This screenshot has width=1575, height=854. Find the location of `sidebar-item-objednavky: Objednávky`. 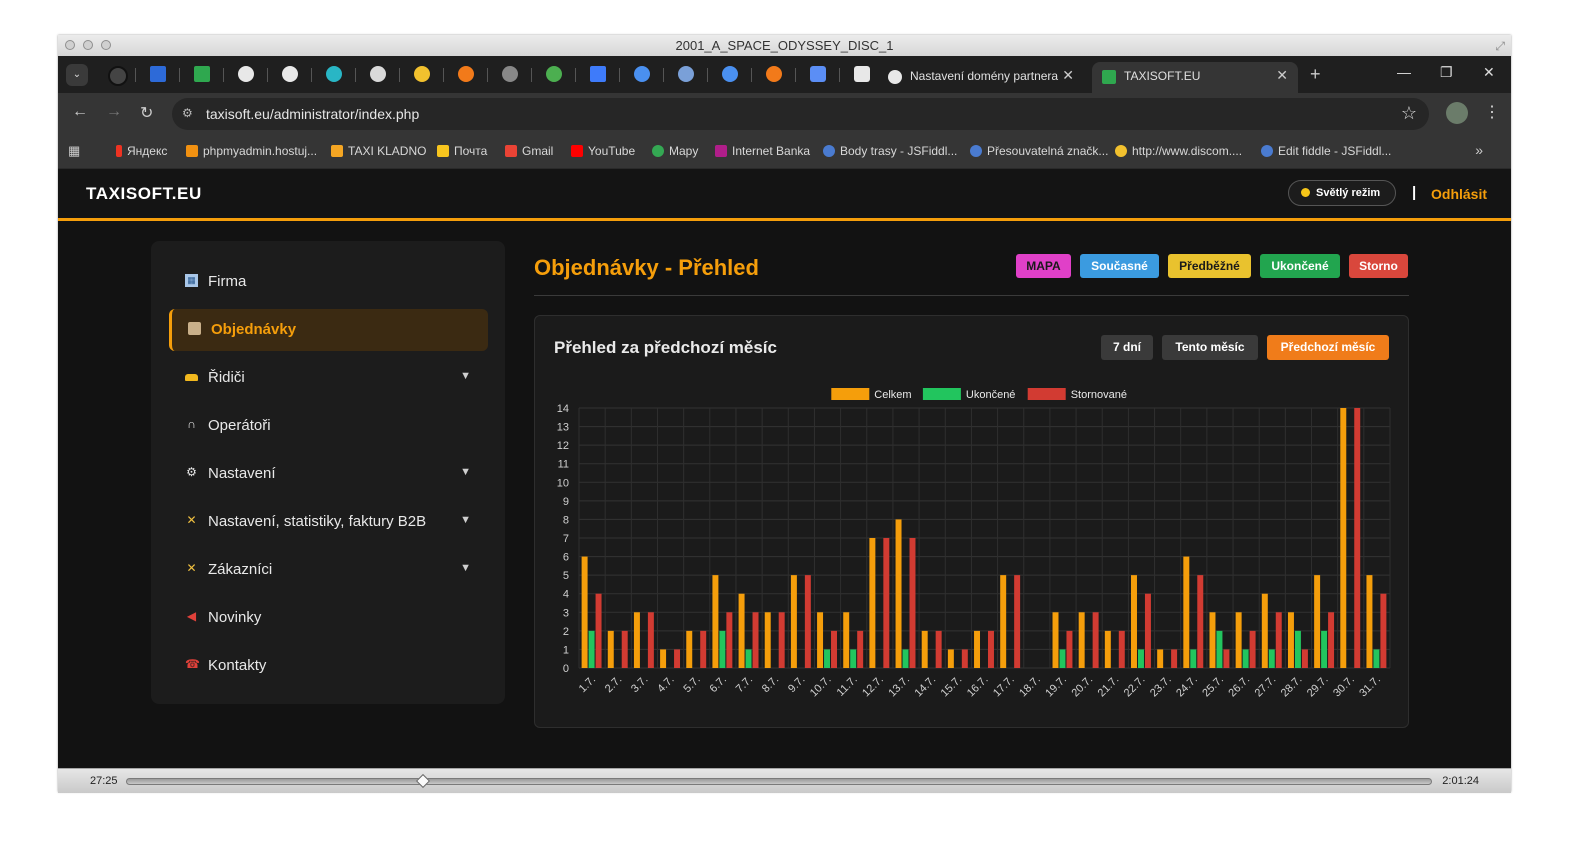

sidebar-item-objednavky: Objednávky is located at coordinates (328, 330).